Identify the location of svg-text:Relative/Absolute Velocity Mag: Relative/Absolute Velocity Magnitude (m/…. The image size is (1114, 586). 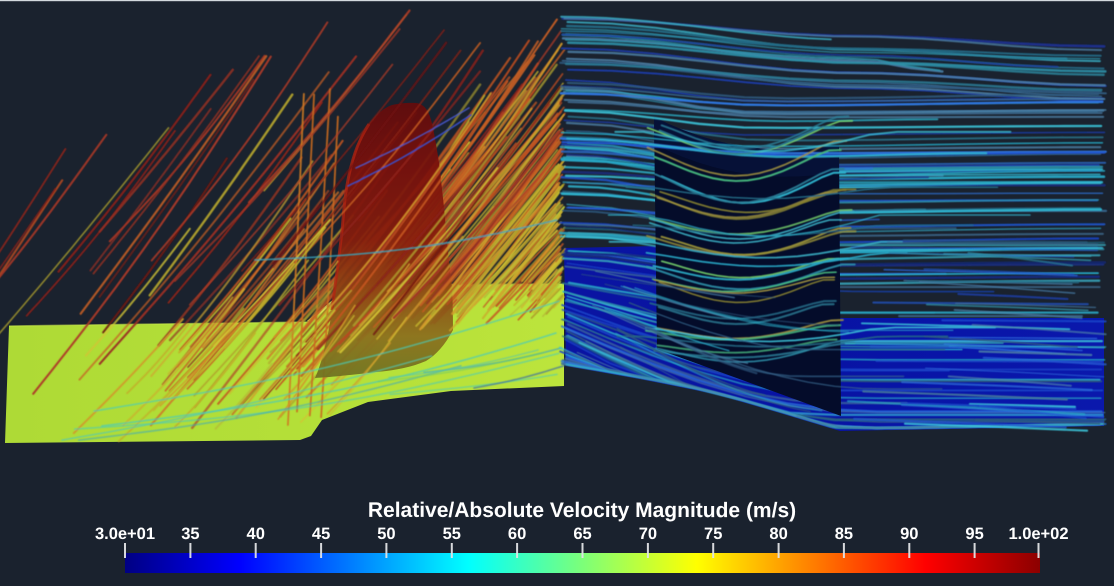
(582, 510).